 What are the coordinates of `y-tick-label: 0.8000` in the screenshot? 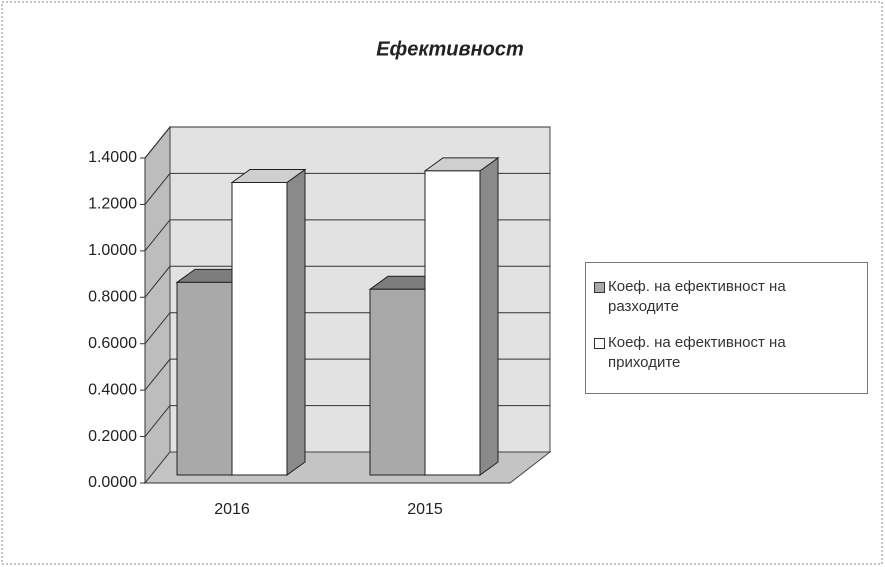 It's located at (112, 297).